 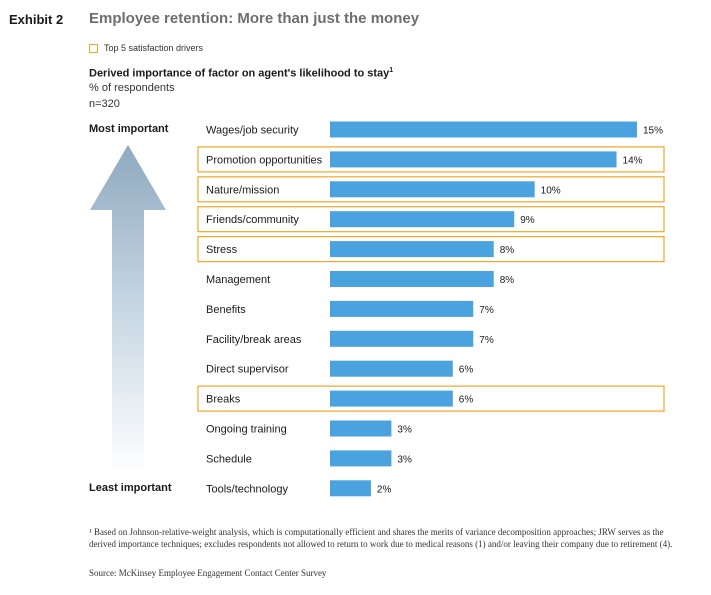 What do you see at coordinates (128, 310) in the screenshot?
I see `importance-arrow-icon` at bounding box center [128, 310].